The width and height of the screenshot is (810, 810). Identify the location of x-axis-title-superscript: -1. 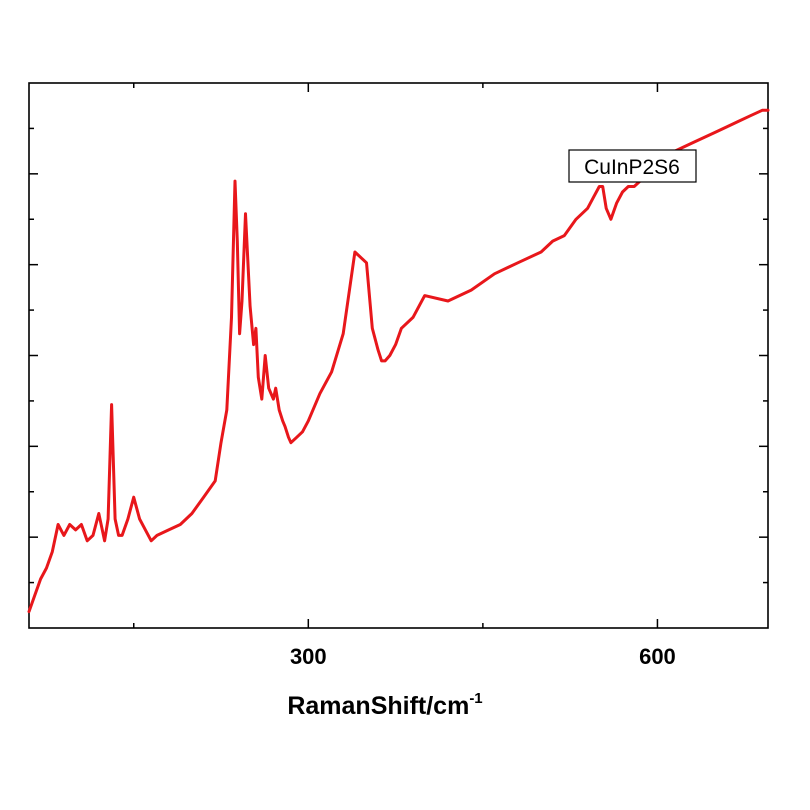
(475, 698).